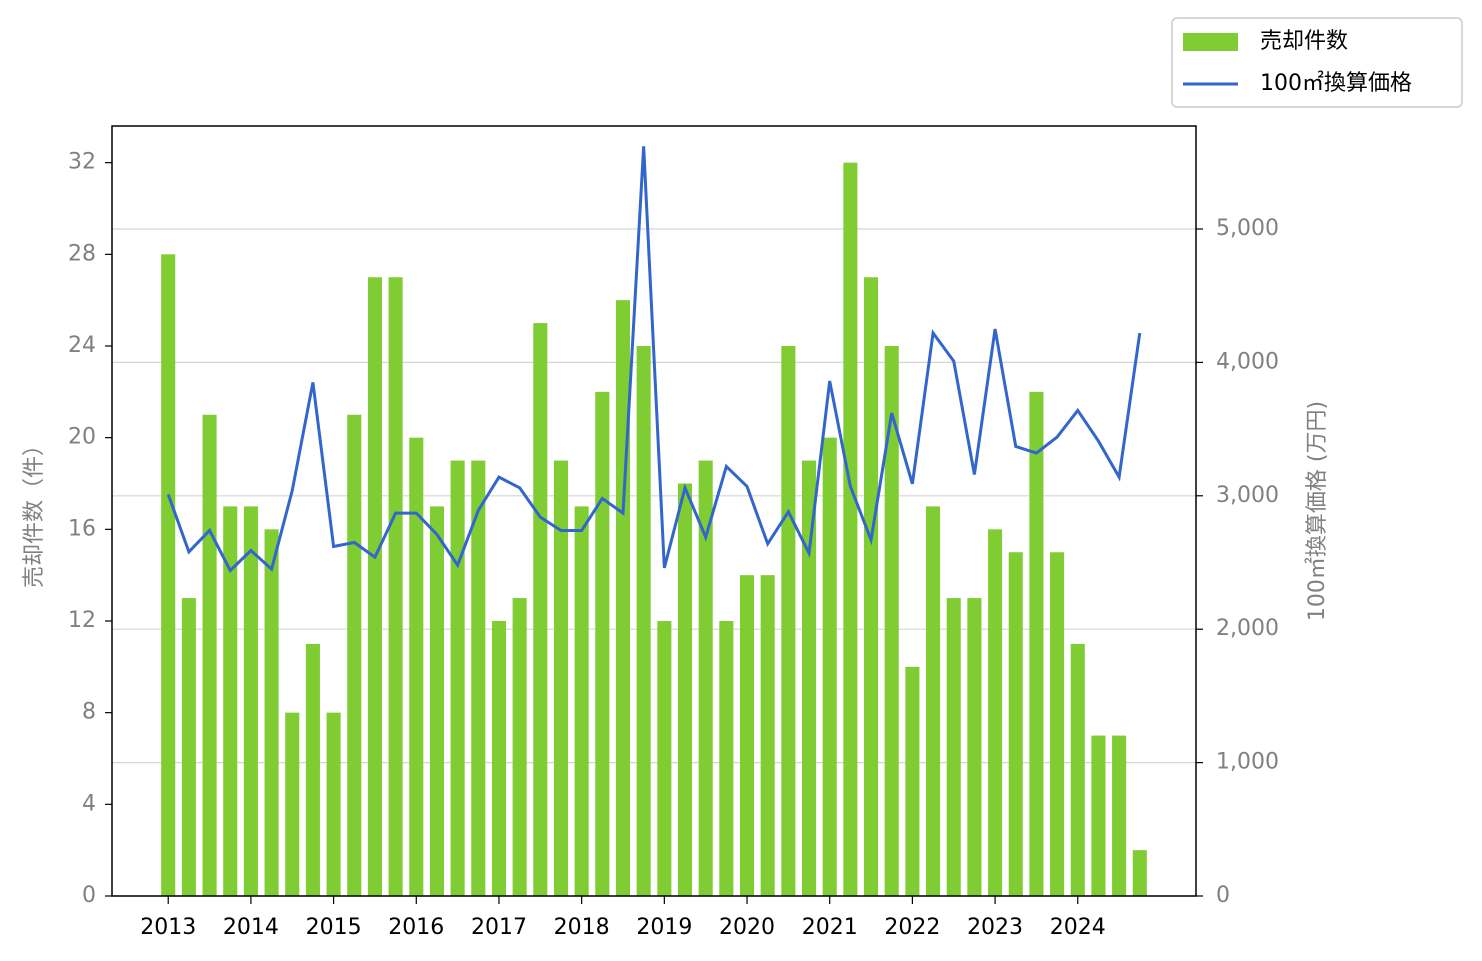 Image resolution: width=1482 pixels, height=961 pixels. I want to click on legend-label: 100㎡換算価格, so click(1336, 83).